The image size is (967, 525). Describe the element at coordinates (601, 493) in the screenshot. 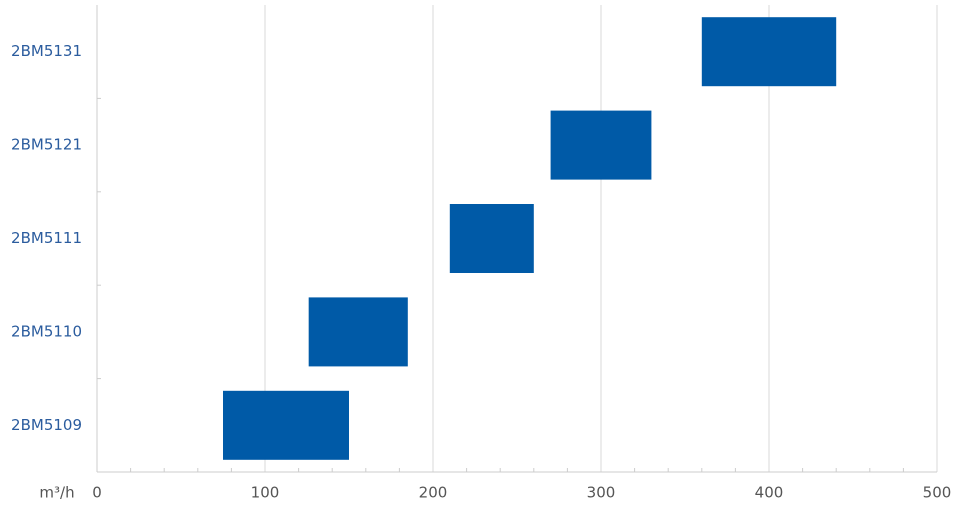

I see `x-tick-label: 300` at that location.